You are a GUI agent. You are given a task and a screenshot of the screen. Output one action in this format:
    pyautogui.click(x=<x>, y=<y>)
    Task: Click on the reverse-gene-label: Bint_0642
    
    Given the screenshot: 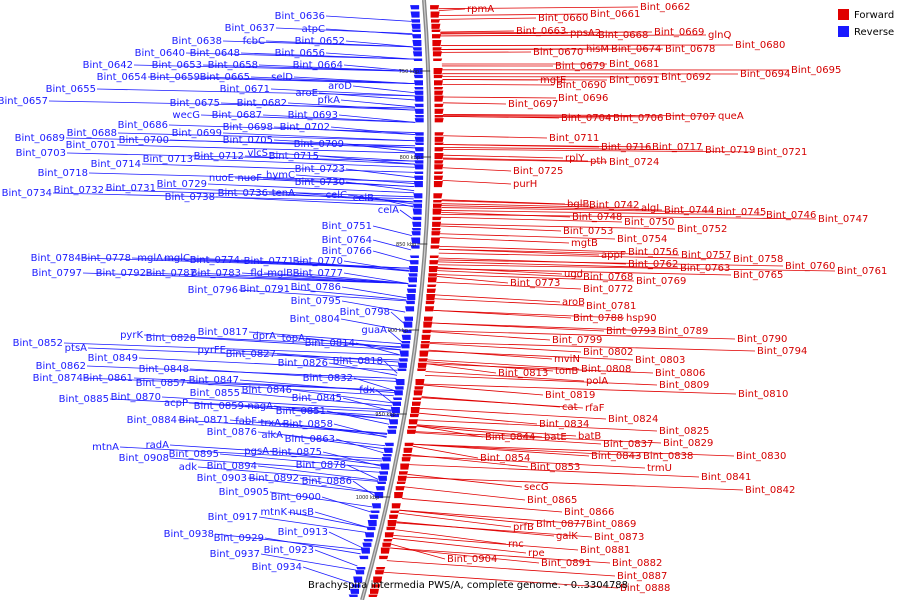 What is the action you would take?
    pyautogui.click(x=108, y=65)
    